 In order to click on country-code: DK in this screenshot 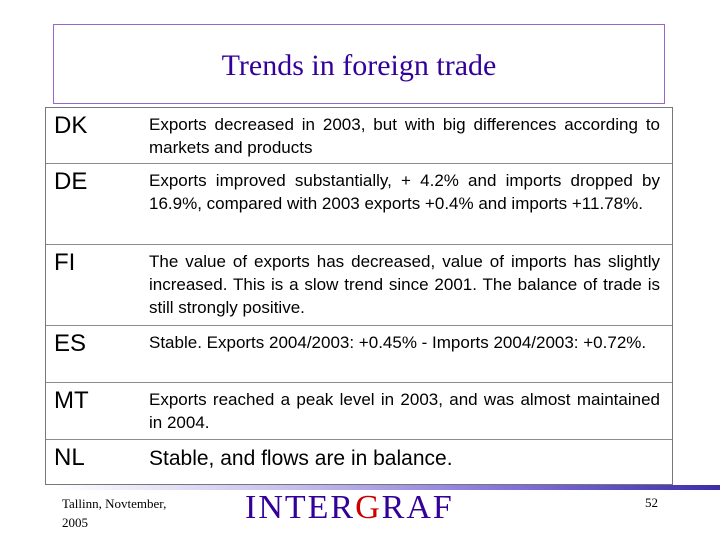, I will do `click(71, 125)`.